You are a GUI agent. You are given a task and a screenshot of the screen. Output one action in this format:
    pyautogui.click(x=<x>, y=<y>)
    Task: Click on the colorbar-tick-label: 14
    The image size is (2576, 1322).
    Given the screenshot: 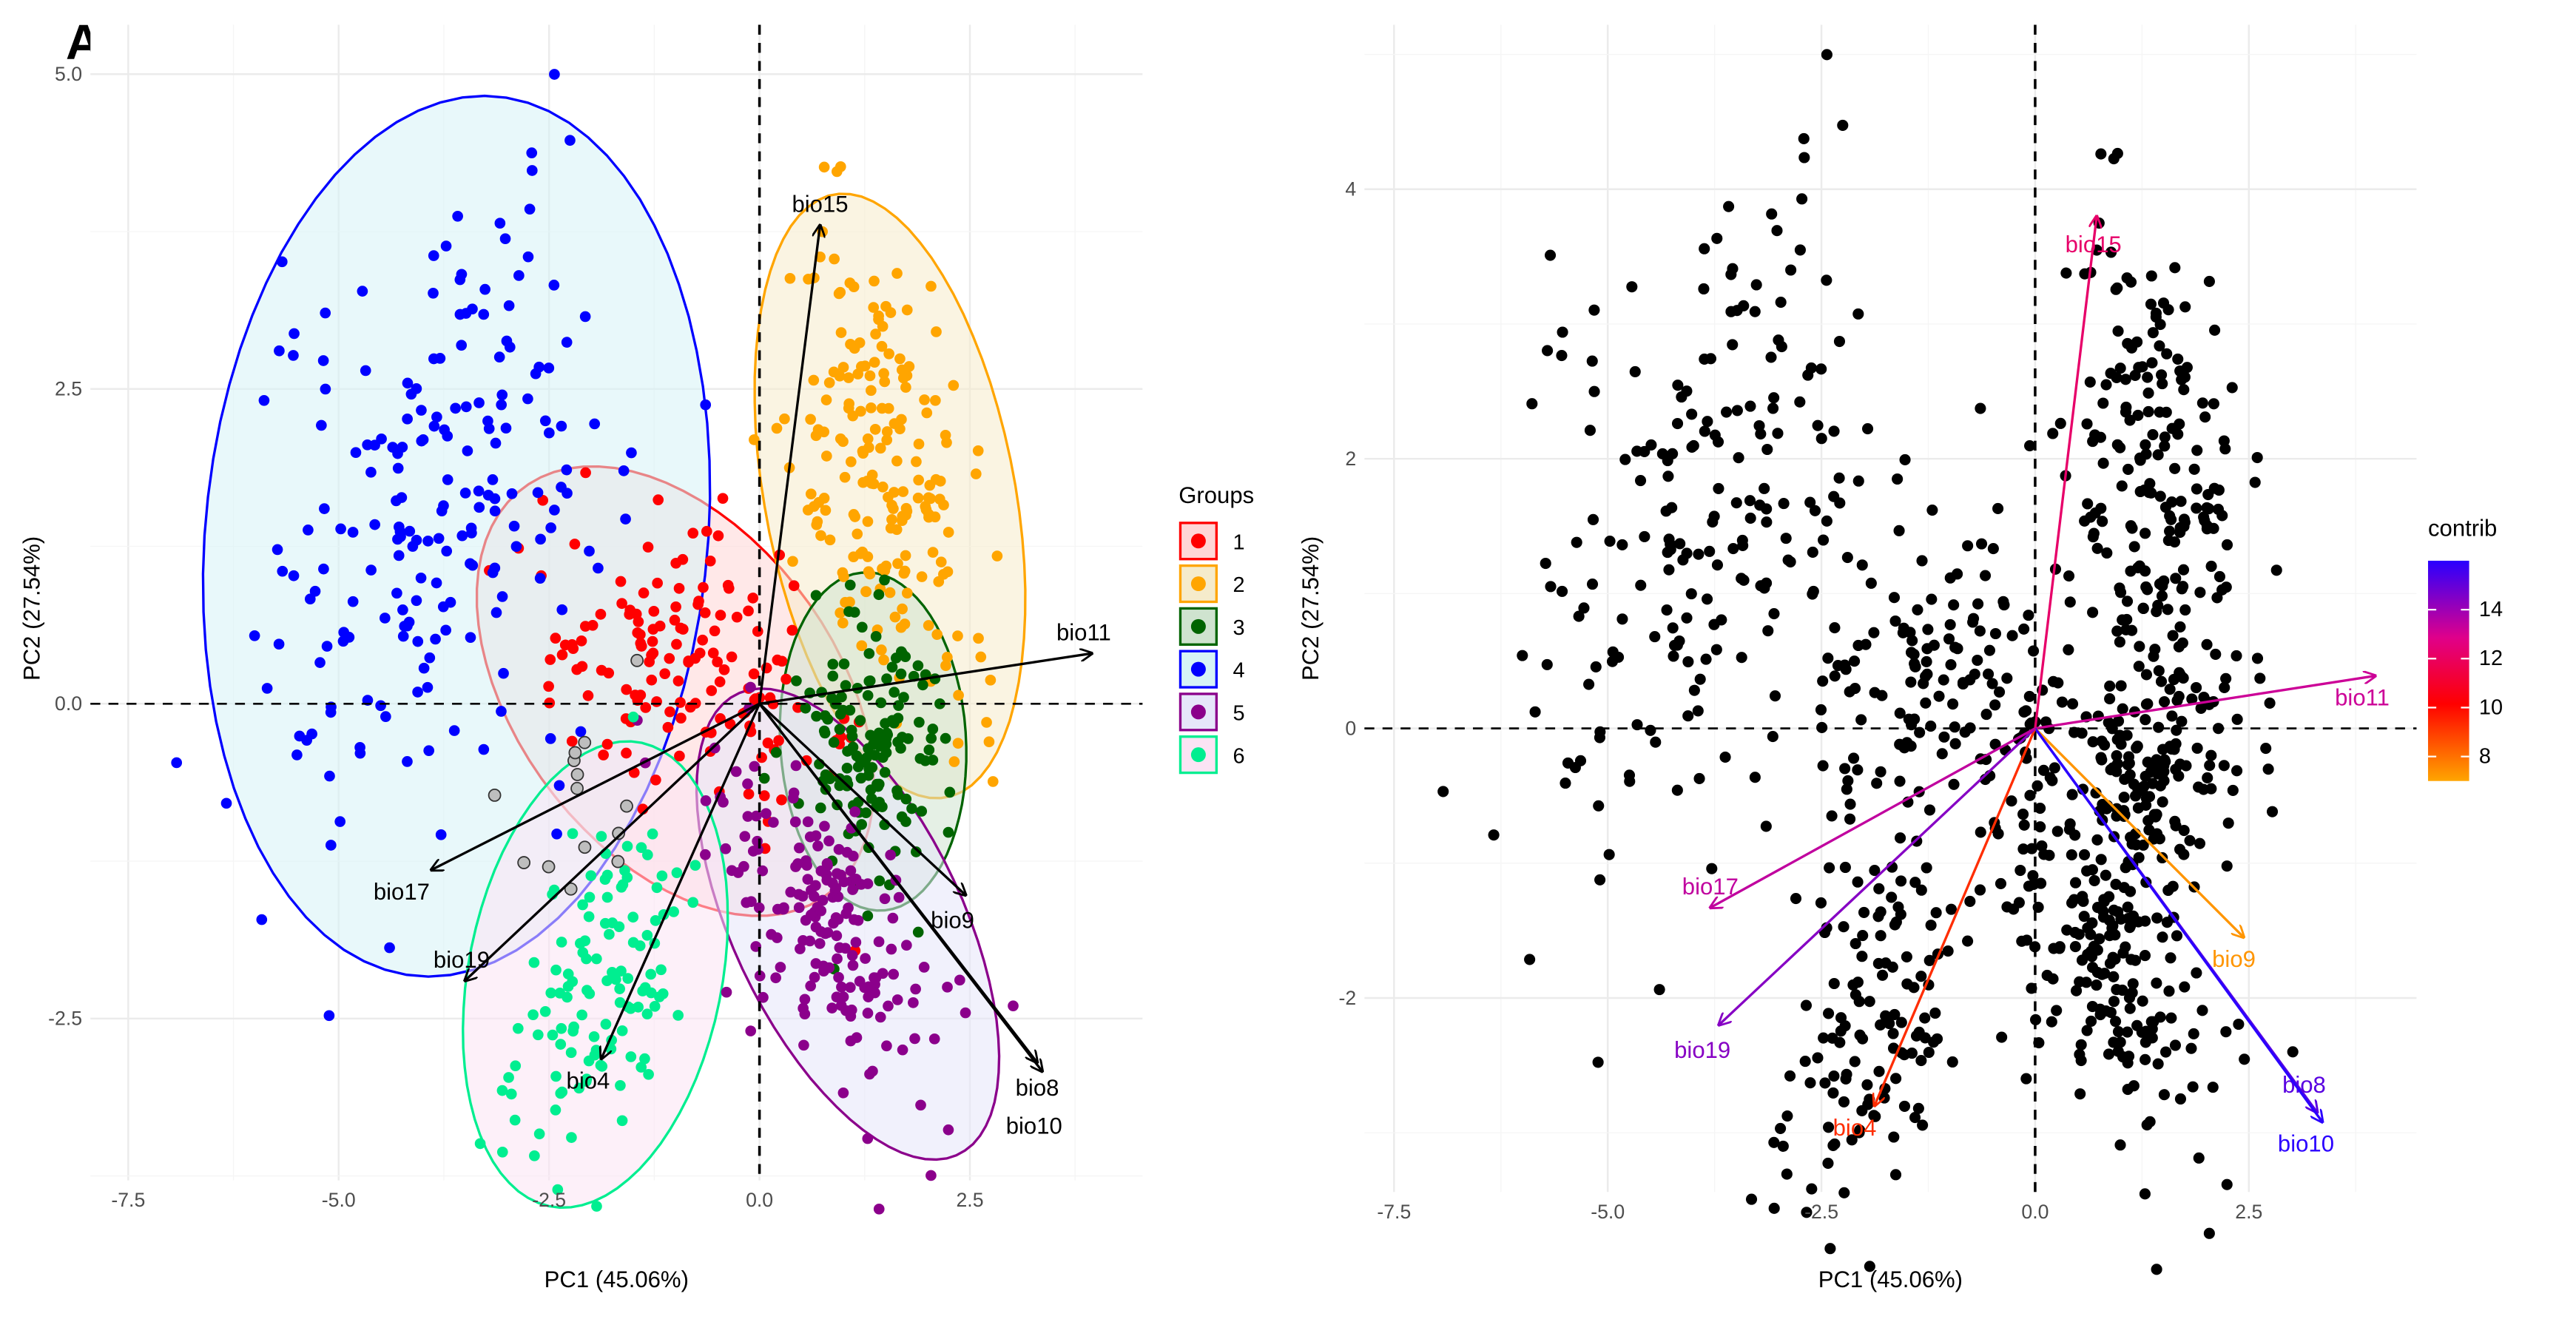 What is the action you would take?
    pyautogui.click(x=2491, y=609)
    